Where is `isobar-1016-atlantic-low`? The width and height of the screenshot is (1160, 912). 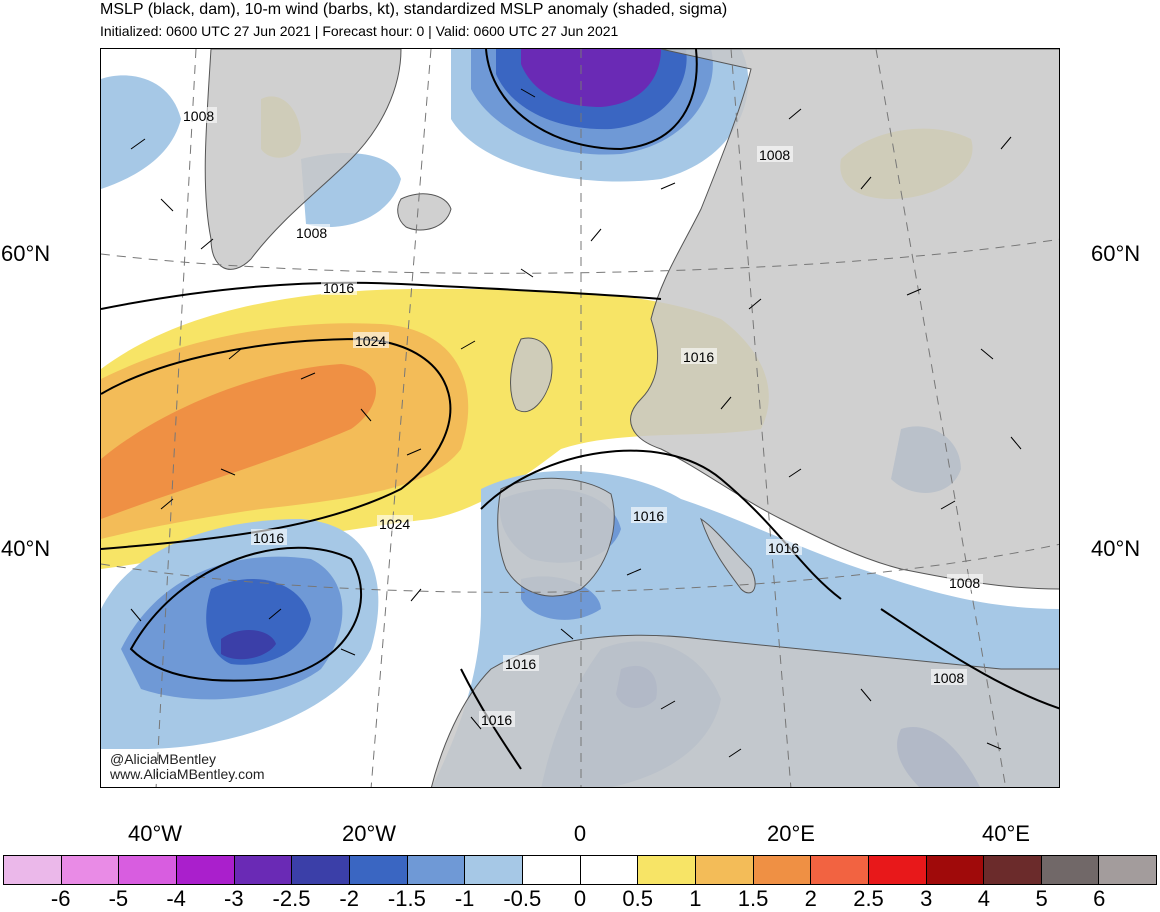
isobar-1016-atlantic-low is located at coordinates (245, 614).